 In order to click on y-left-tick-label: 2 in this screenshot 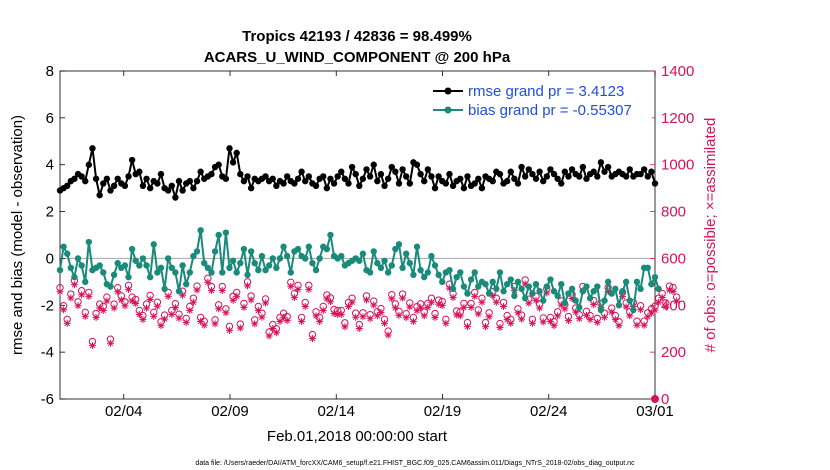, I will do `click(50, 212)`.